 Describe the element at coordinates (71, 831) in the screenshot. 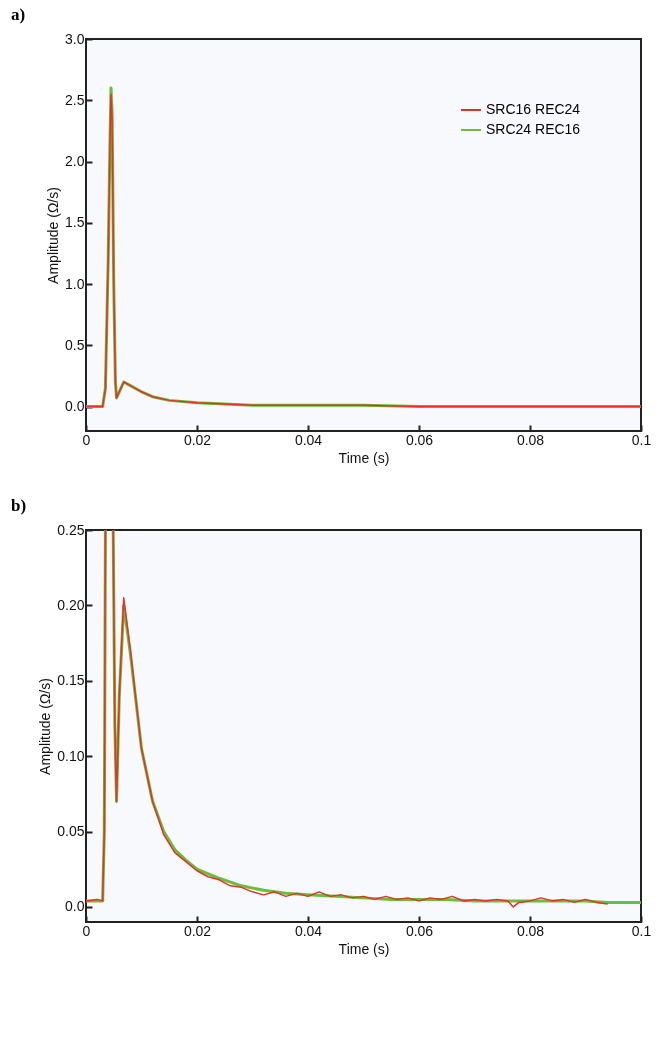

I see `y-tick-label: 0.05` at that location.